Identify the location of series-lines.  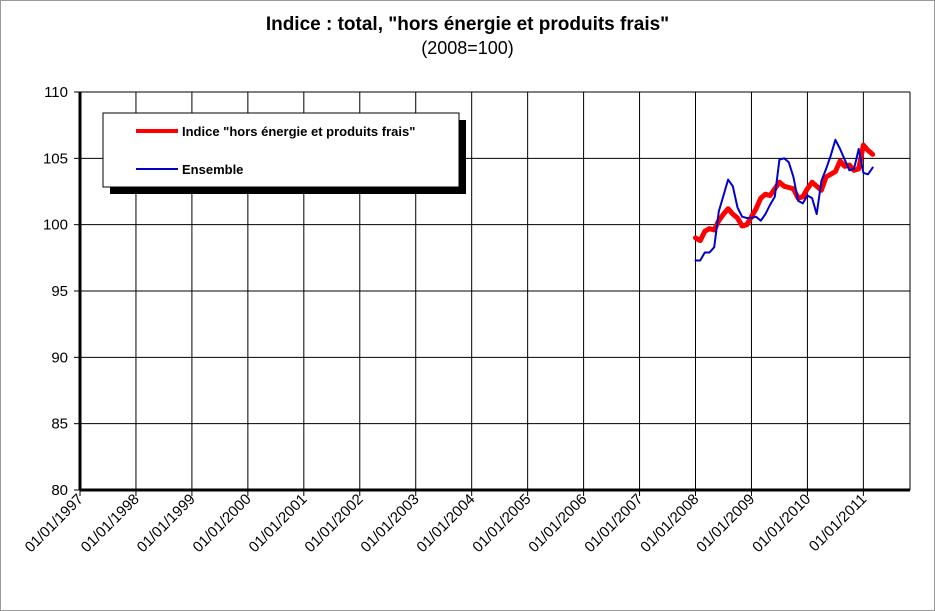
(784, 200).